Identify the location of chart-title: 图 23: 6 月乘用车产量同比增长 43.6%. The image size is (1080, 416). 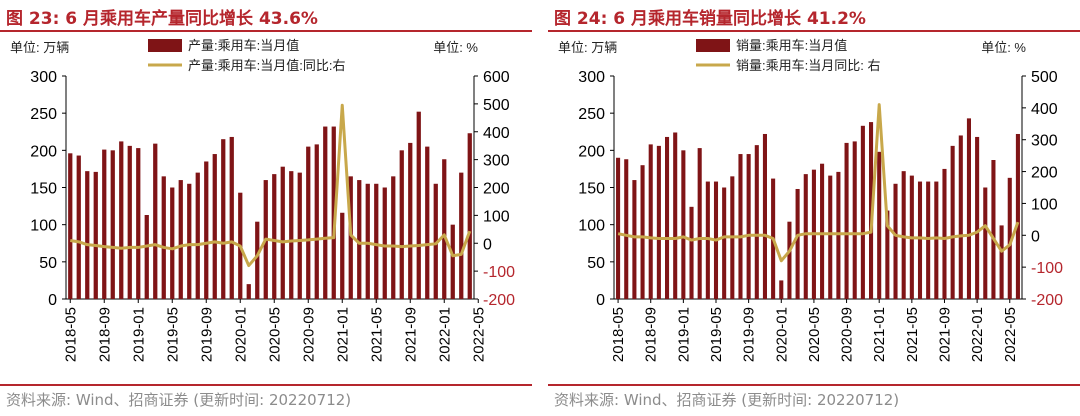
(162, 19).